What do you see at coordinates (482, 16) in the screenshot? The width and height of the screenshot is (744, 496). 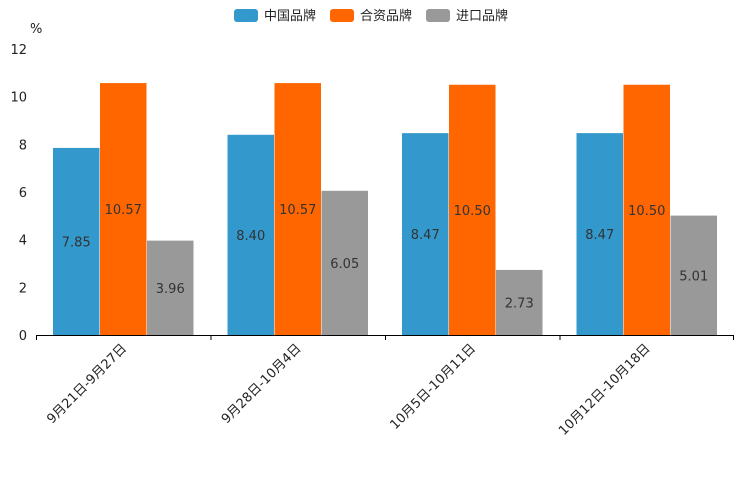 I see `legend-label-import: 进口品牌` at bounding box center [482, 16].